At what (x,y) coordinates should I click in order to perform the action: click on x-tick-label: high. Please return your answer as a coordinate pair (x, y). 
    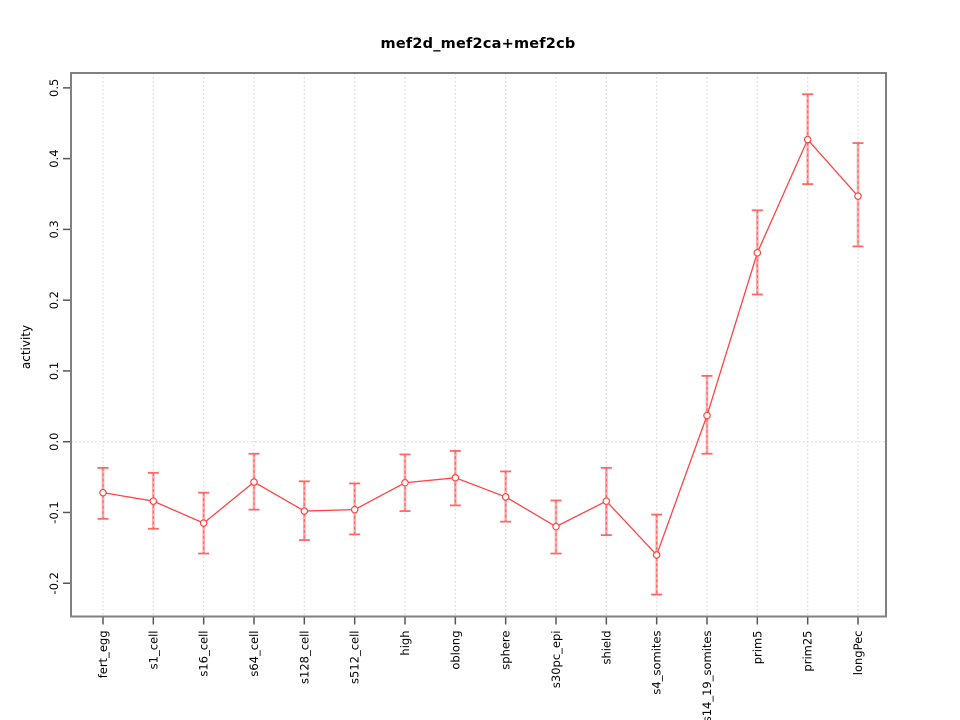
    Looking at the image, I should click on (405, 643).